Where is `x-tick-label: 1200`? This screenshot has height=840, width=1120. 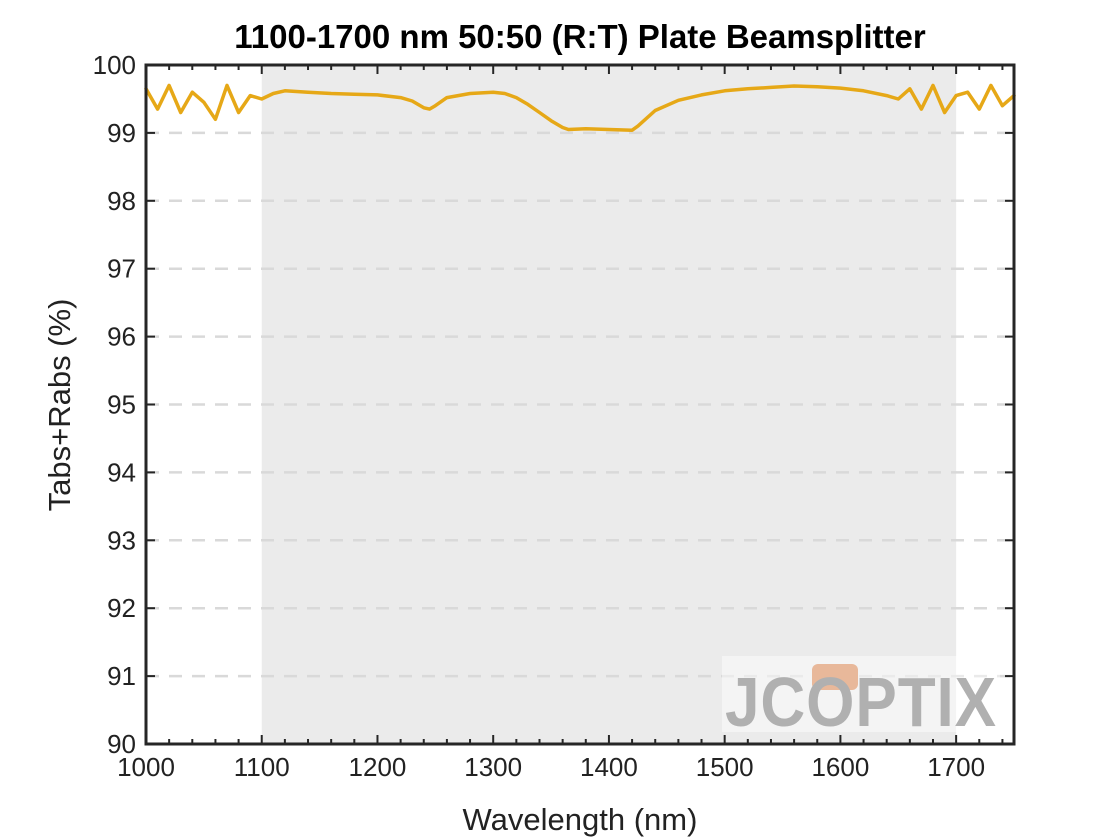 x-tick-label: 1200 is located at coordinates (378, 767).